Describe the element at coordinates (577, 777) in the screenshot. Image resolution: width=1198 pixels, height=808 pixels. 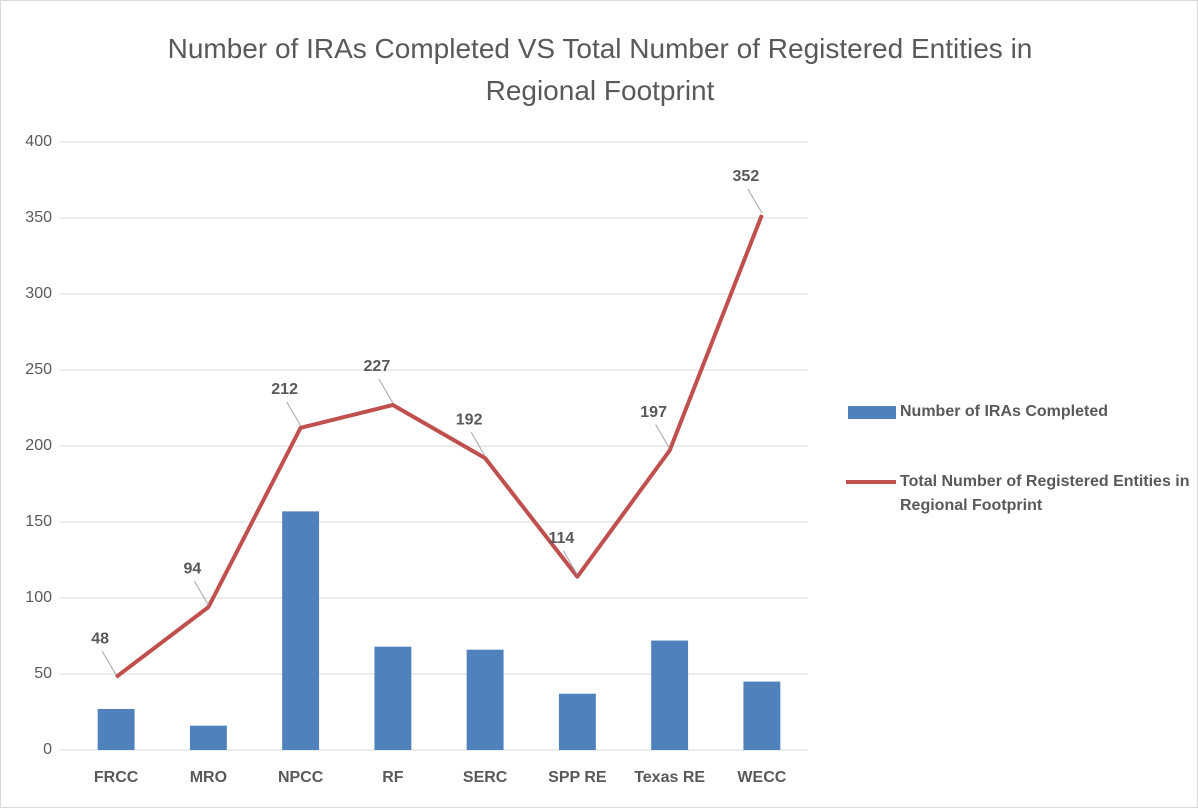
I see `x-tick-label: SPP RE` at that location.